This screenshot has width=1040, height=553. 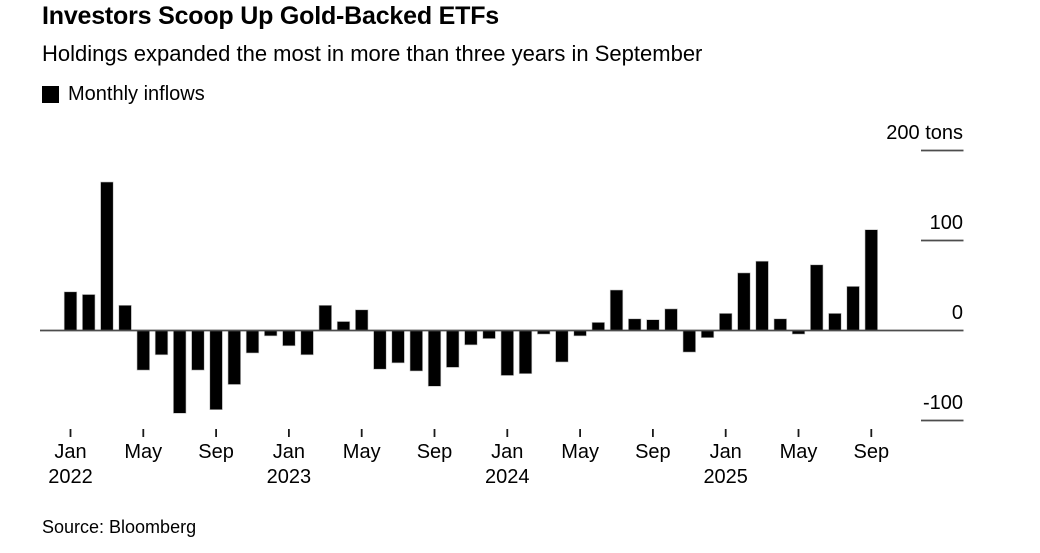 What do you see at coordinates (957, 313) in the screenshot?
I see `y-axis-label-0: 0` at bounding box center [957, 313].